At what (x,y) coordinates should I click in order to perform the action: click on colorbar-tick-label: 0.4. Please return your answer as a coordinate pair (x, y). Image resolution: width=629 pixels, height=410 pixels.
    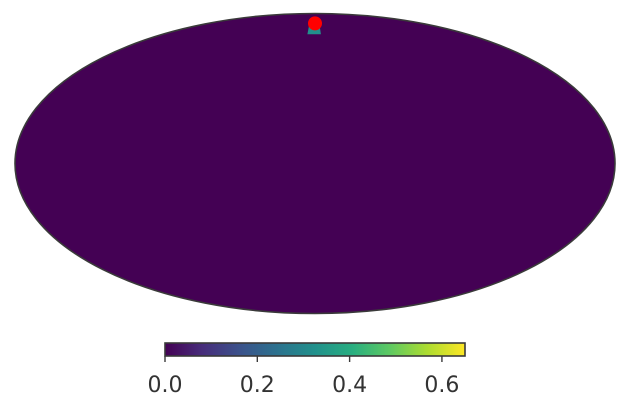
    Looking at the image, I should click on (349, 385).